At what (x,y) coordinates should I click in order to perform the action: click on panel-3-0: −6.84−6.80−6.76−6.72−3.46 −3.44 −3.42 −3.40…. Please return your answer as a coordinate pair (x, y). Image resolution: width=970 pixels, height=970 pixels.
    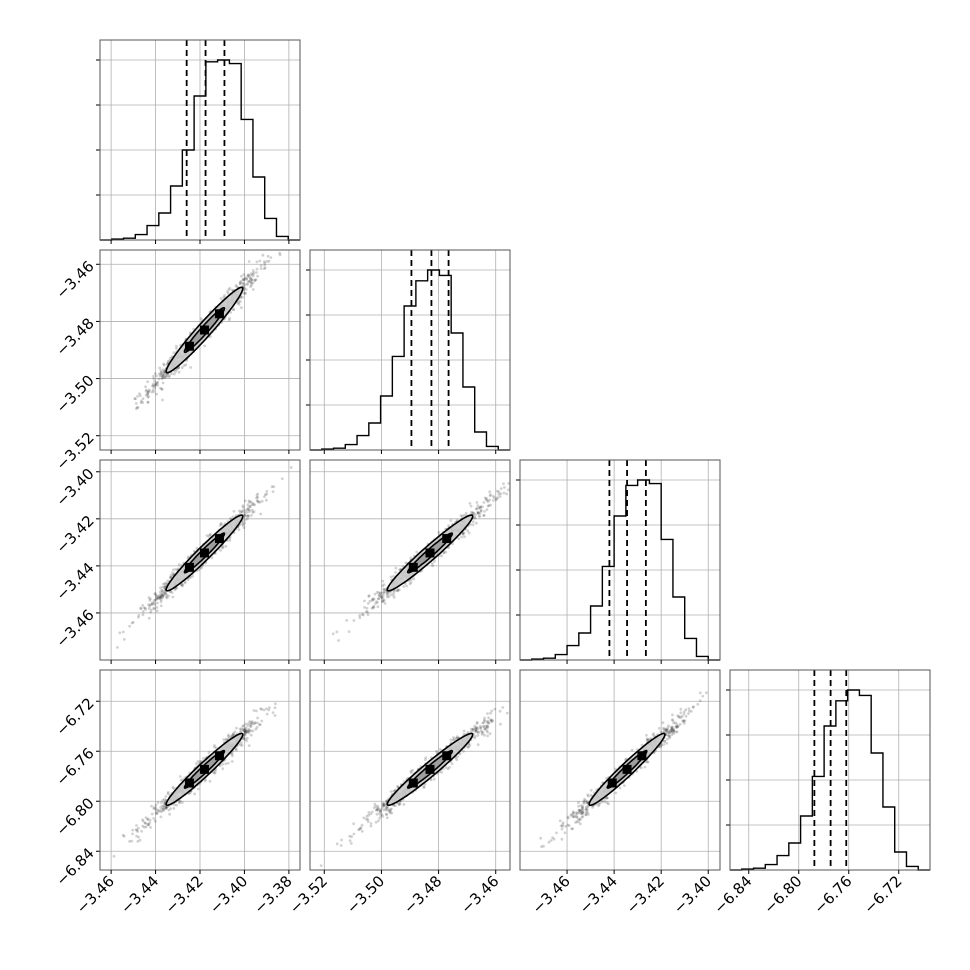
    Looking at the image, I should click on (176, 793).